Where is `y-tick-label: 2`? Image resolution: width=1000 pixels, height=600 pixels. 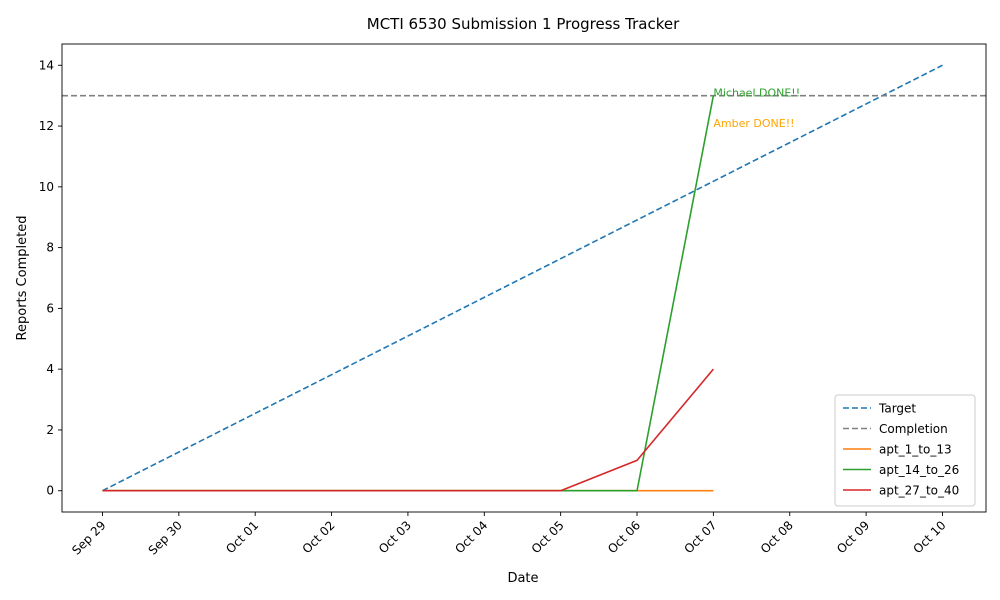 y-tick-label: 2 is located at coordinates (50, 430).